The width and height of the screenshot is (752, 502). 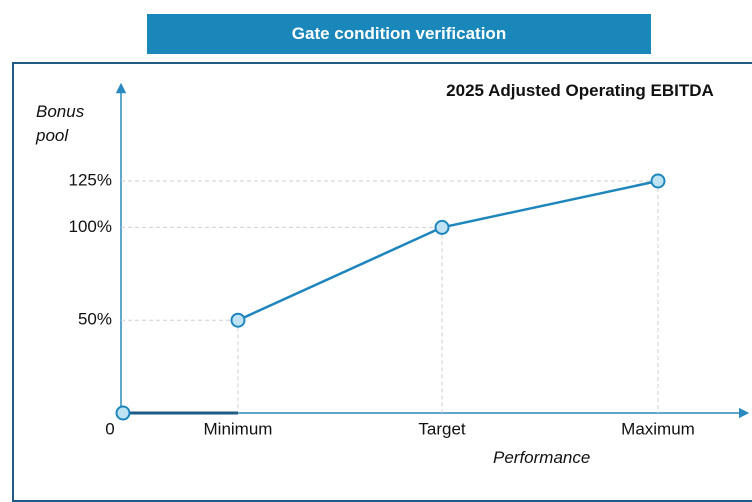 I want to click on x-tick-label: Target, so click(x=442, y=428).